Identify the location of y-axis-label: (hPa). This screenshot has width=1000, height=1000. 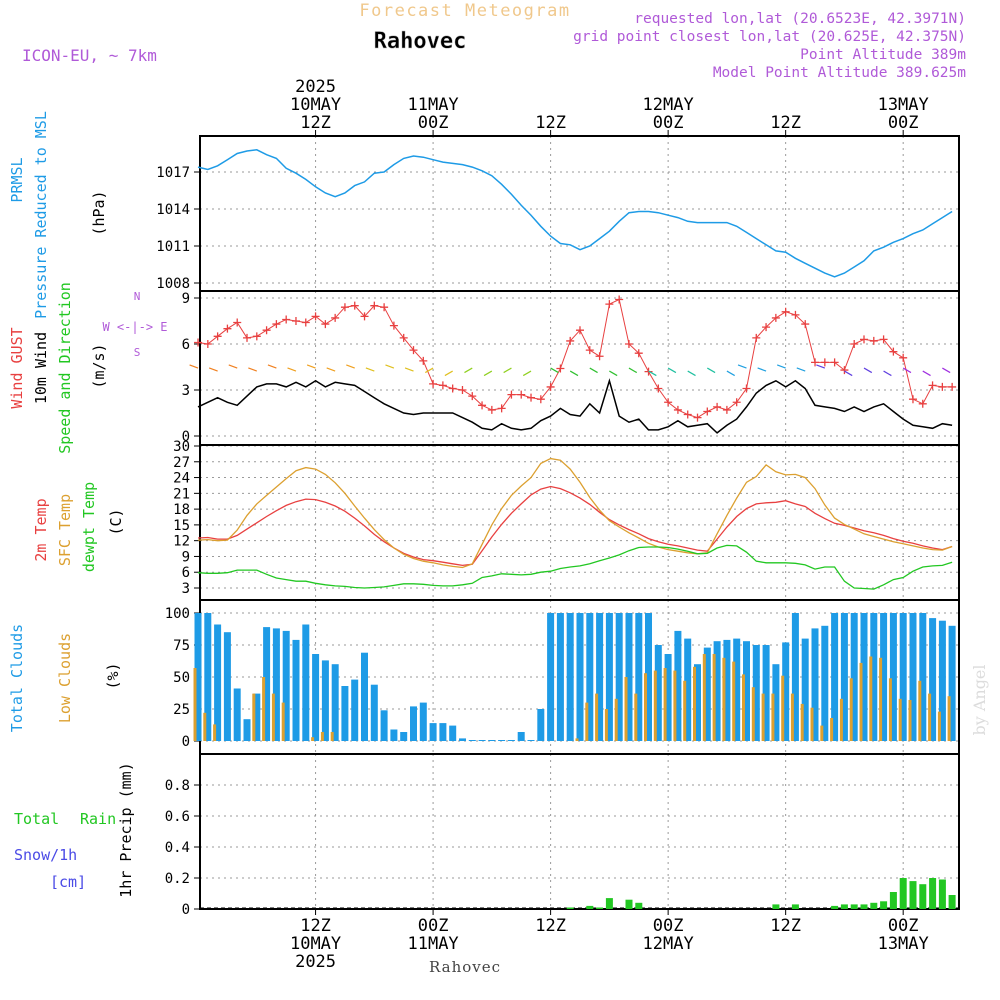
(99, 212).